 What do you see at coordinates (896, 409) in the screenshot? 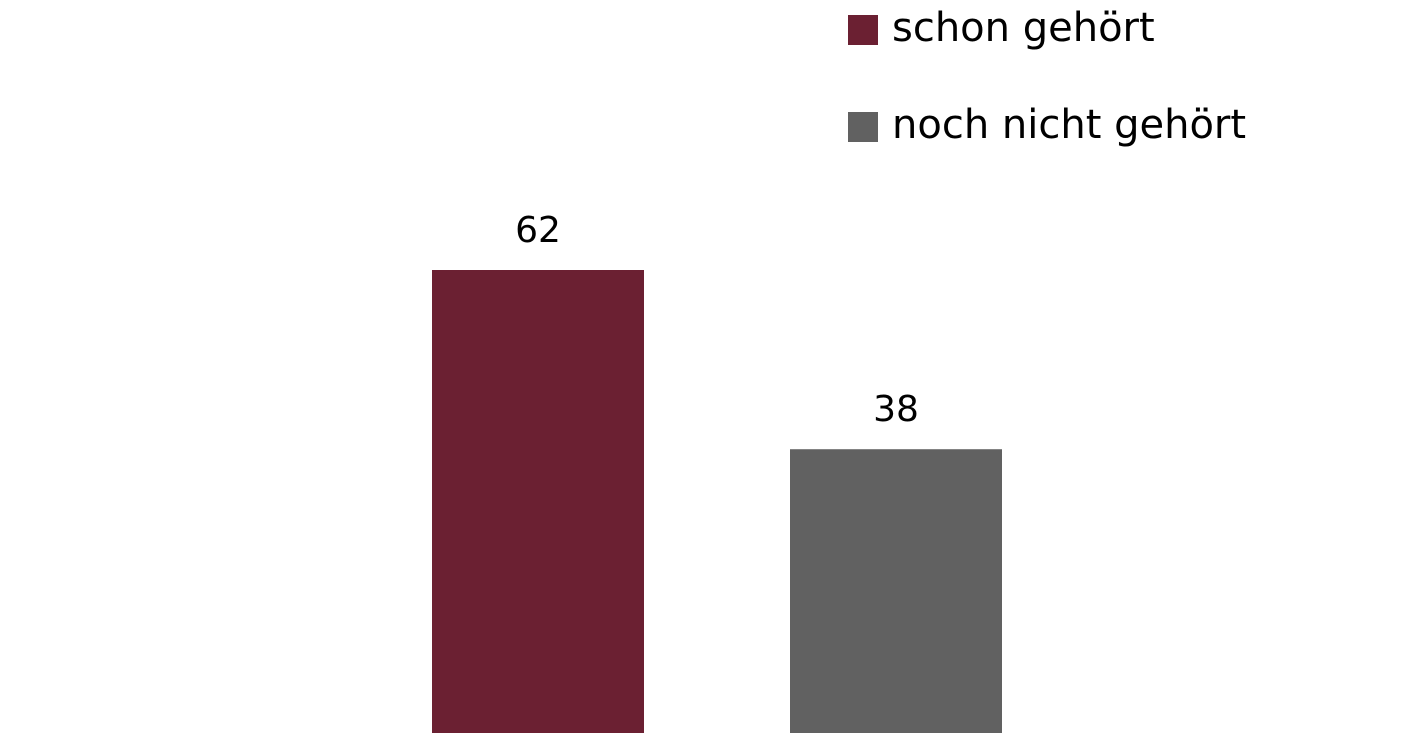
I see `data-label: 38` at bounding box center [896, 409].